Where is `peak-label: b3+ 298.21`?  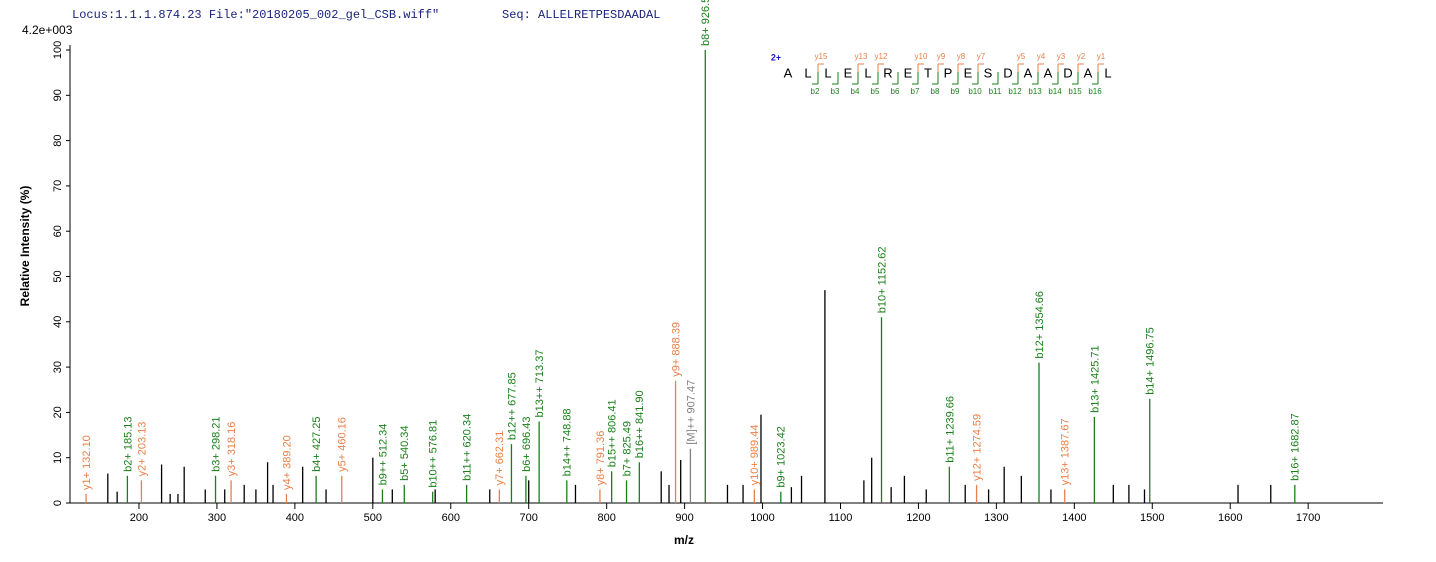 peak-label: b3+ 298.21 is located at coordinates (216, 443).